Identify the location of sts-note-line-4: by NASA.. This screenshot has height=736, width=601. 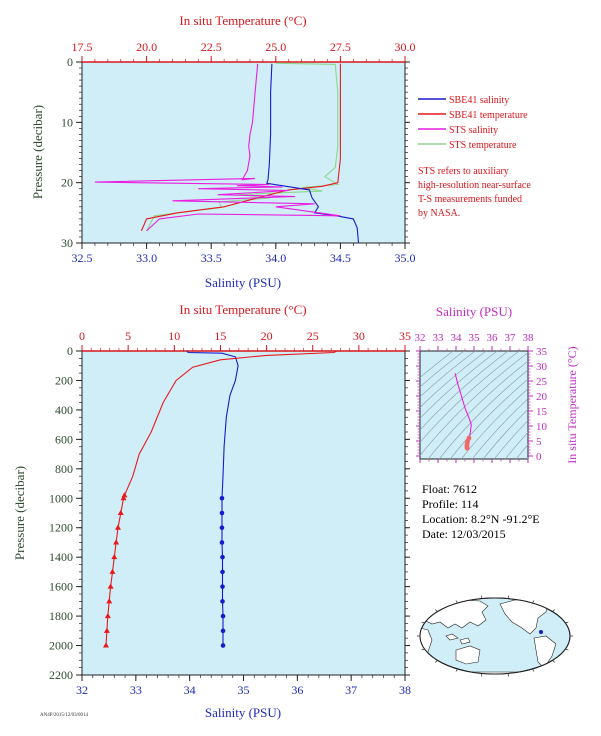
(439, 213).